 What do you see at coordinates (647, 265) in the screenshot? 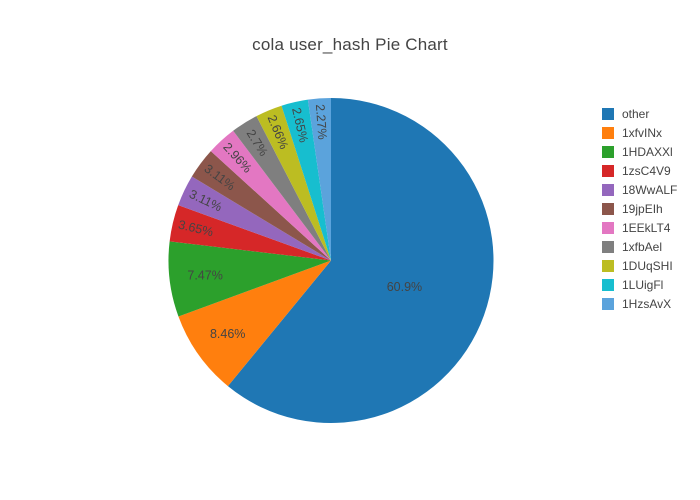
I see `legend-item-label: 1DUqSHI` at bounding box center [647, 265].